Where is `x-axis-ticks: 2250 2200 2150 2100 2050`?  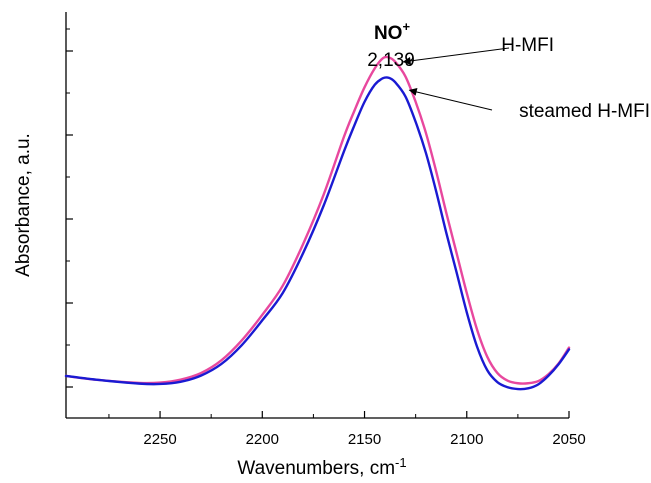
x-axis-ticks: 2250 2200 2150 2100 2050 is located at coordinates (347, 429).